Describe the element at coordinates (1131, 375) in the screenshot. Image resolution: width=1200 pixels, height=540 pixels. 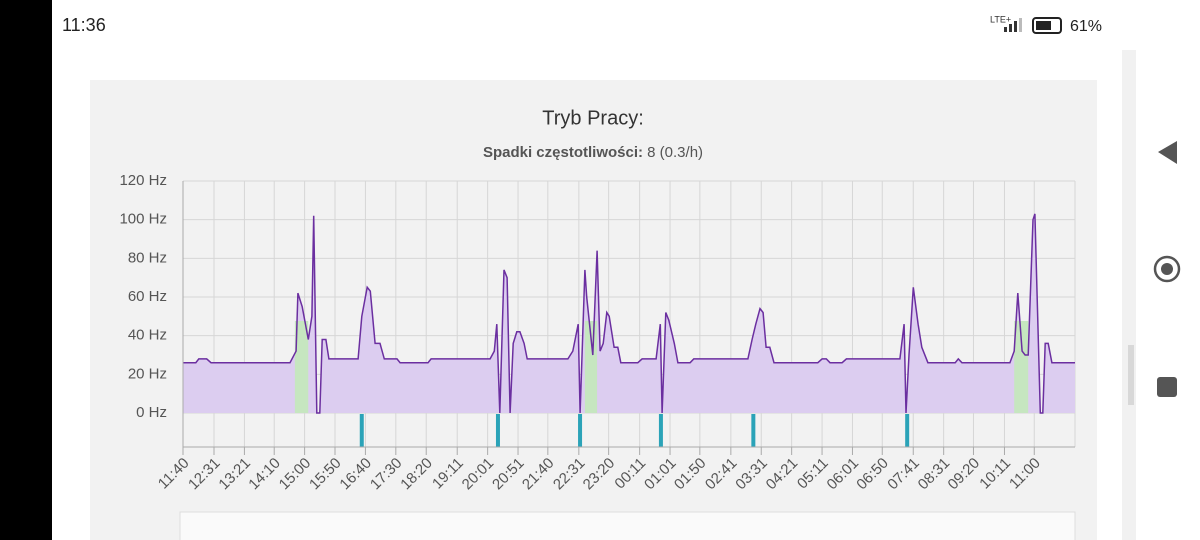
I see `scroll-thumb` at that location.